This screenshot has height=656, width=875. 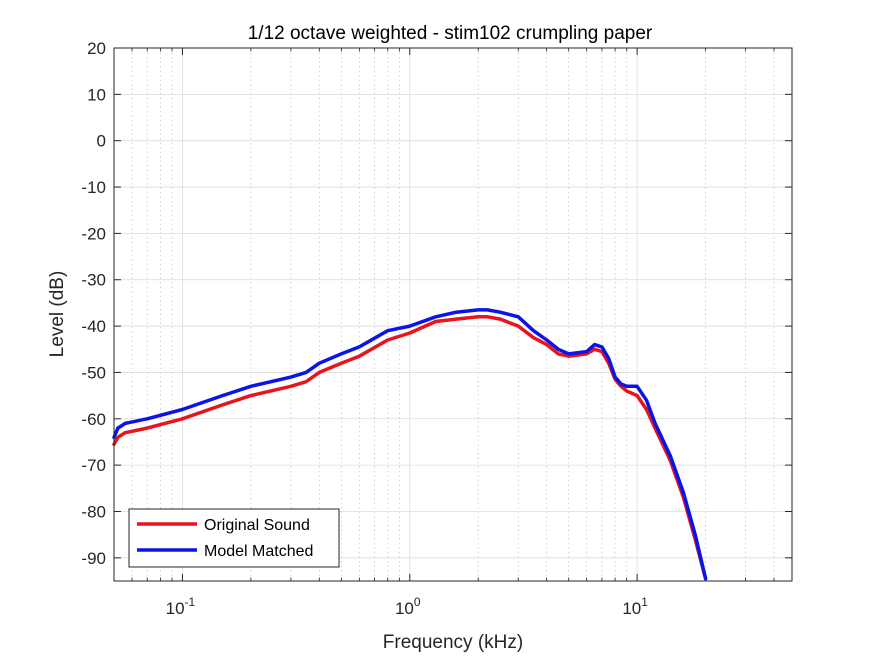 What do you see at coordinates (101, 141) in the screenshot?
I see `y-tick-label: 0` at bounding box center [101, 141].